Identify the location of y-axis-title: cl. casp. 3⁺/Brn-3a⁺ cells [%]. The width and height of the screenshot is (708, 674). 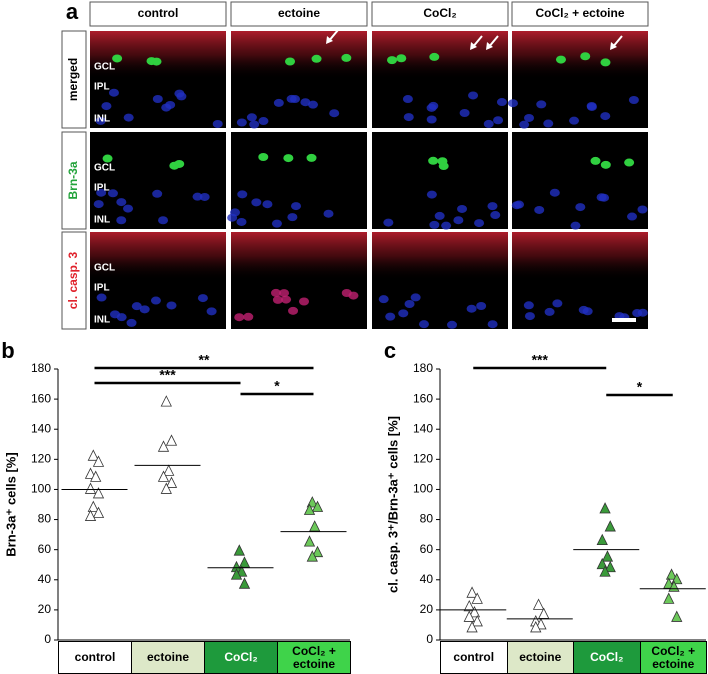
(392, 504).